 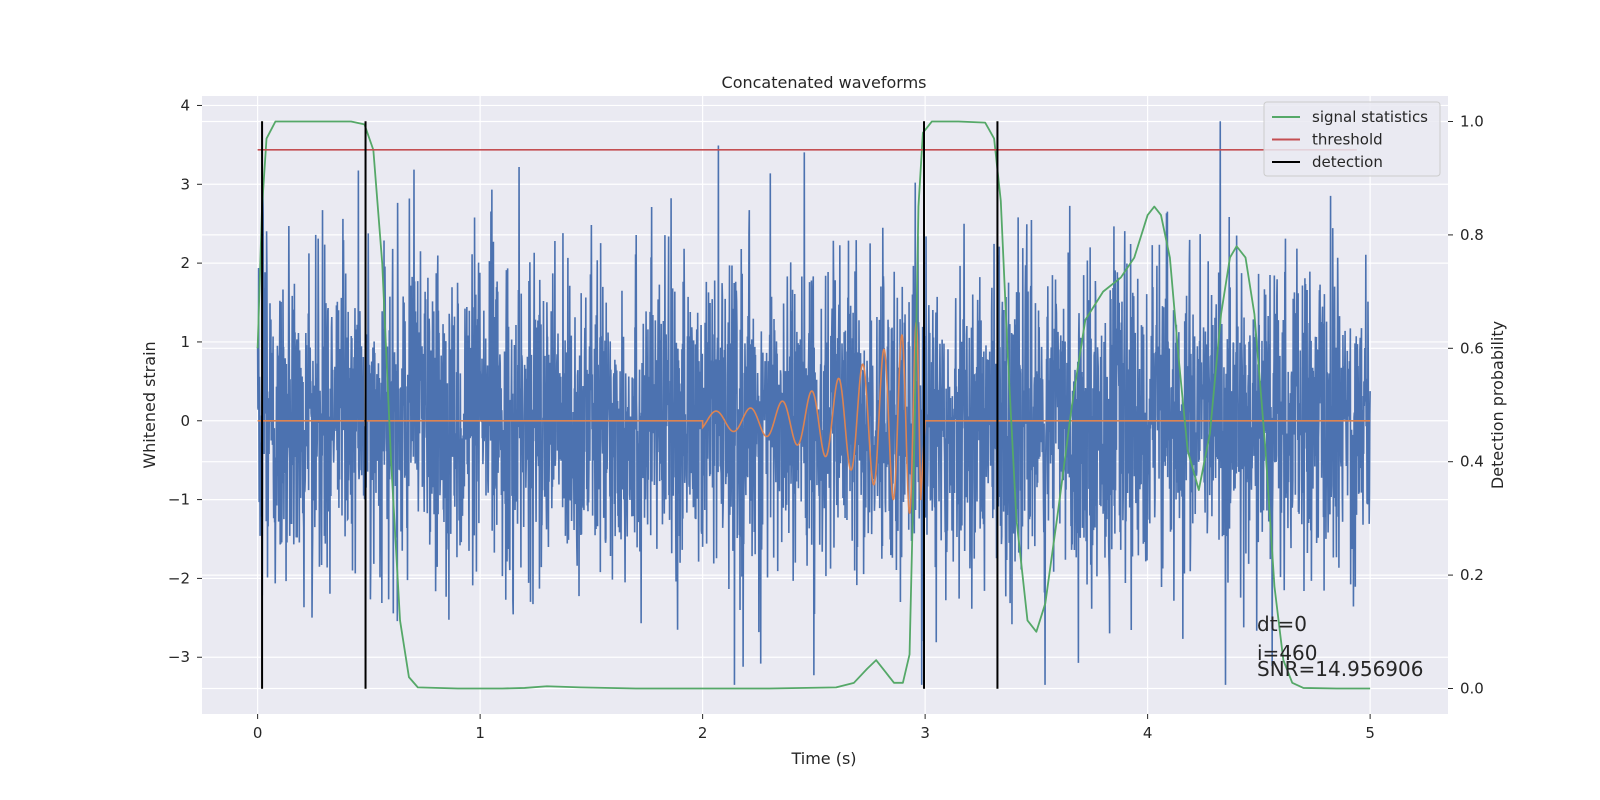 What do you see at coordinates (258, 733) in the screenshot?
I see `x-tick-label: 0` at bounding box center [258, 733].